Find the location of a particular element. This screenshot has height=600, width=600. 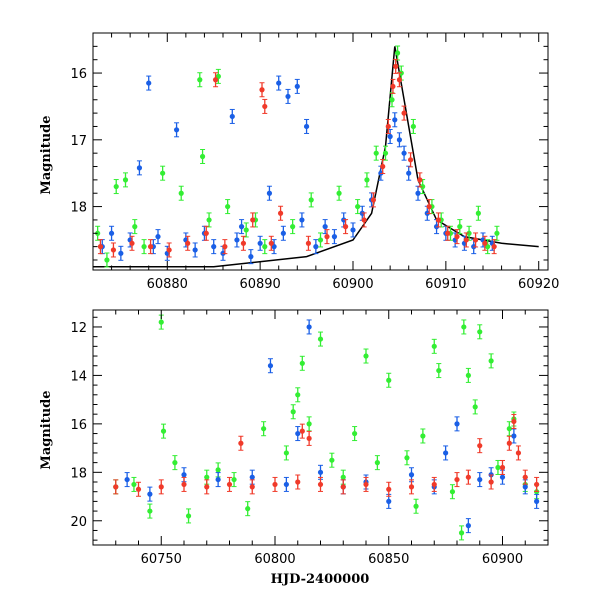

y-axis-label-bottom: Magnitude is located at coordinates (46, 429).